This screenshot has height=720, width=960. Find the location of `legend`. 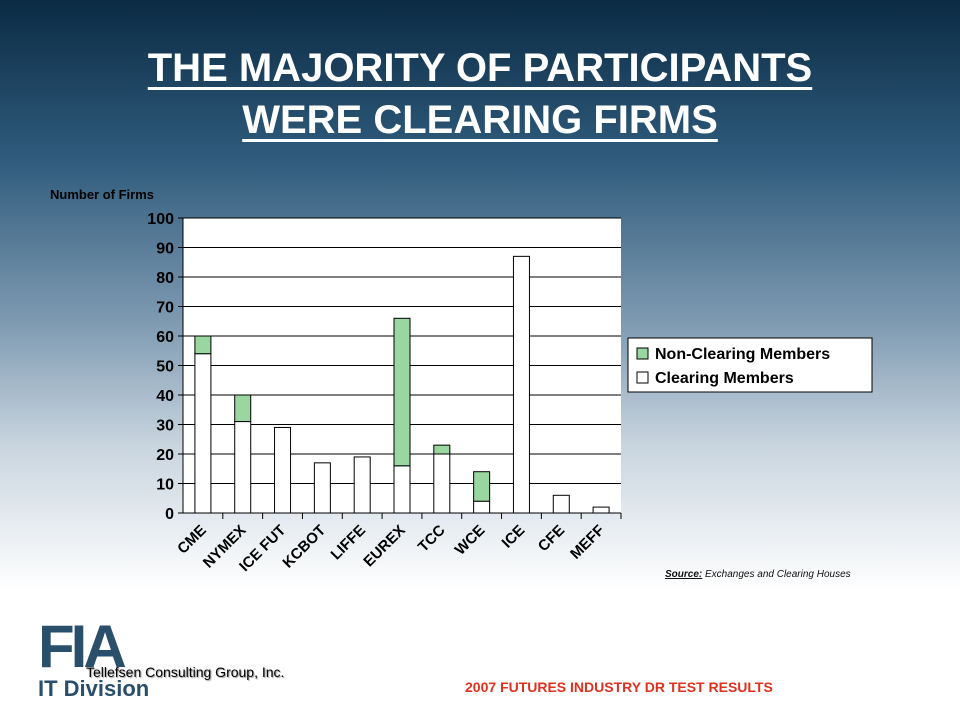

legend is located at coordinates (750, 365).